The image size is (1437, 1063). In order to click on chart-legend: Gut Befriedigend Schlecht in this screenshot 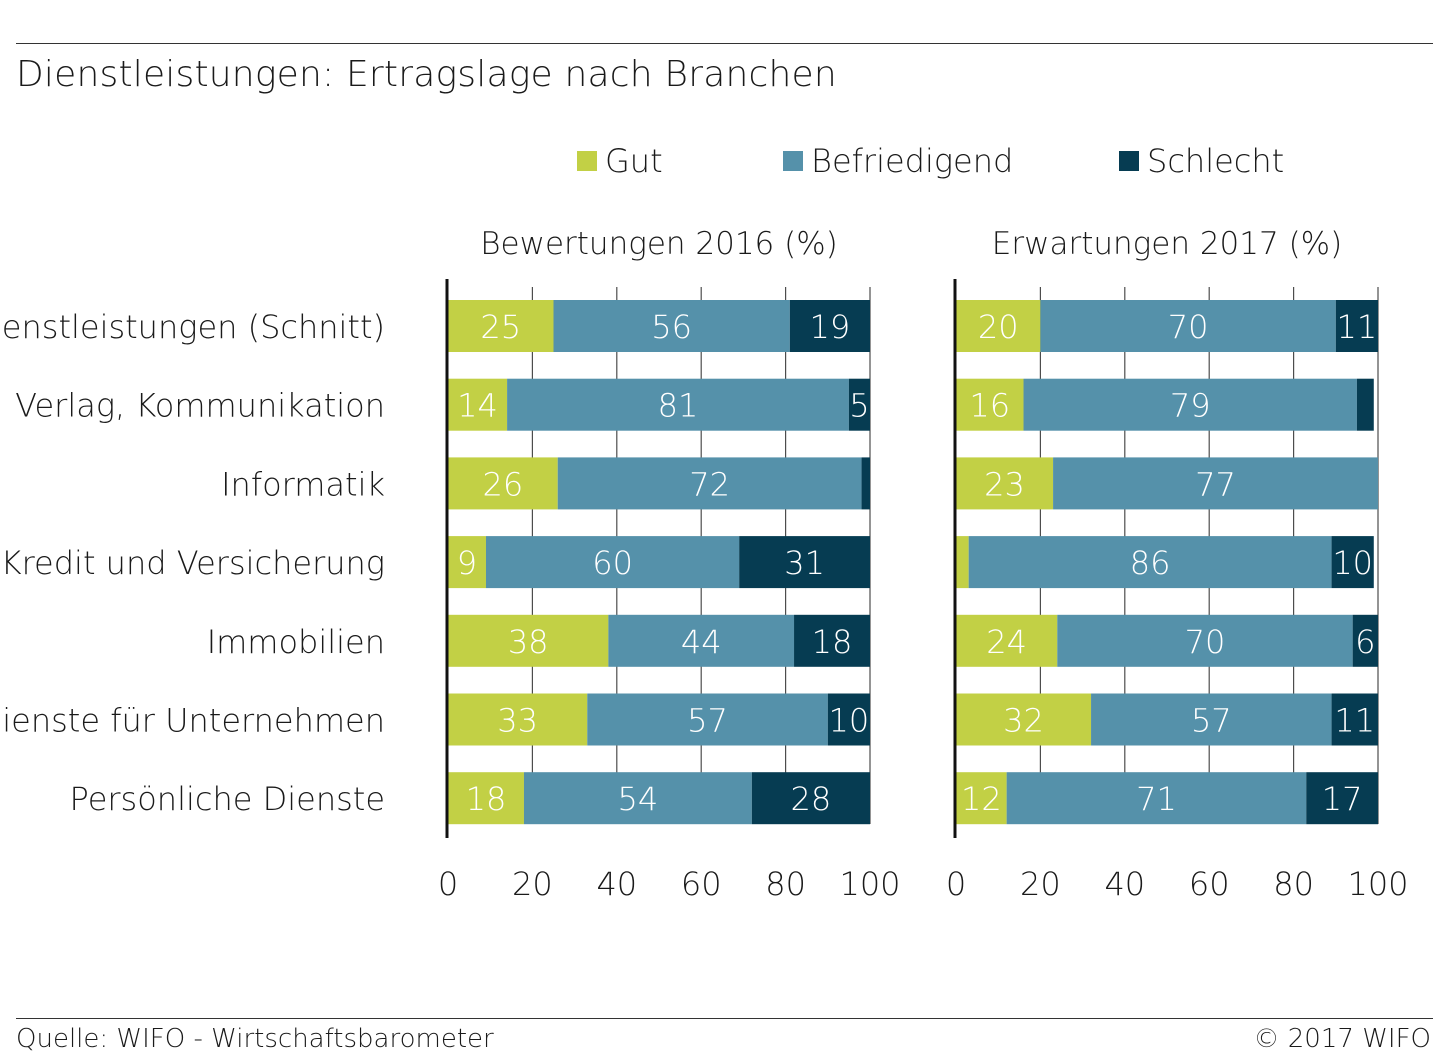, I will do `click(718, 164)`.